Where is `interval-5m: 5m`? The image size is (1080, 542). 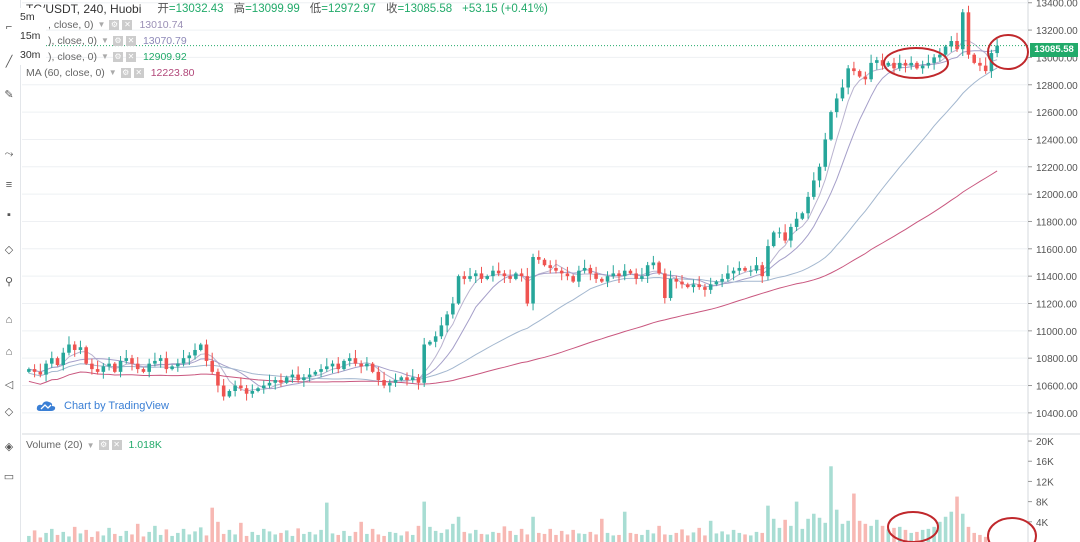
interval-5m: 5m is located at coordinates (27, 17).